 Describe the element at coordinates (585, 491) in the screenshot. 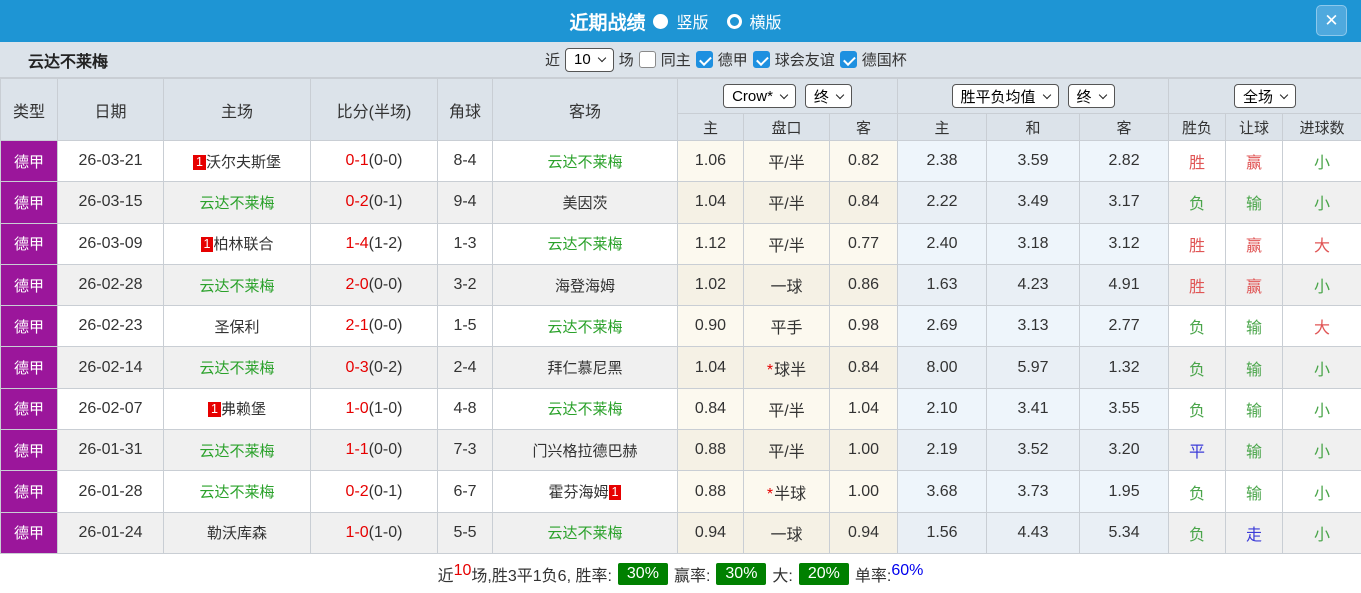

I see `away-team-cell: 霍芬海姆 1` at that location.